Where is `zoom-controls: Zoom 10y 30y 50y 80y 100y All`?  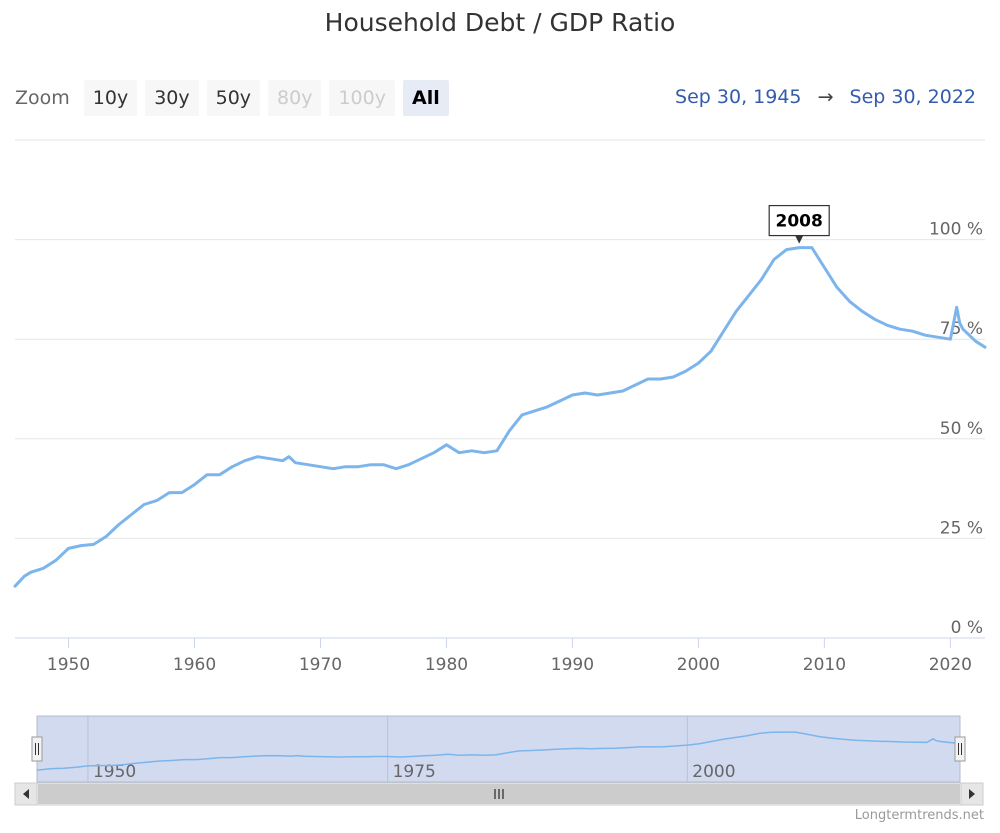
zoom-controls: Zoom 10y 30y 50y 80y 100y All is located at coordinates (232, 98).